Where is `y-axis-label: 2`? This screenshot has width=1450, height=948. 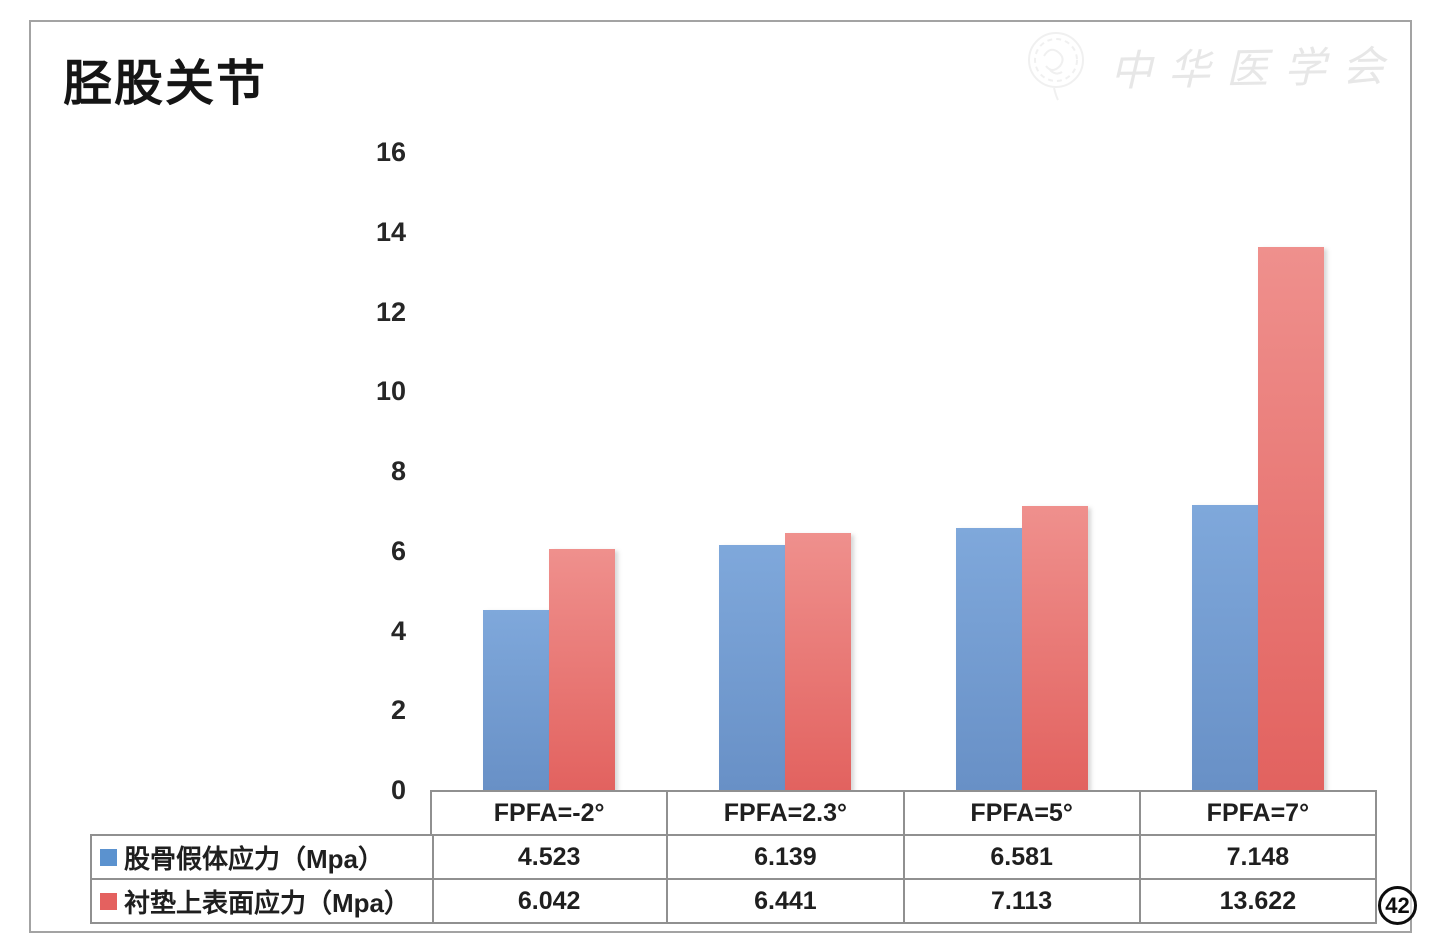
y-axis-label: 2 is located at coordinates (398, 710).